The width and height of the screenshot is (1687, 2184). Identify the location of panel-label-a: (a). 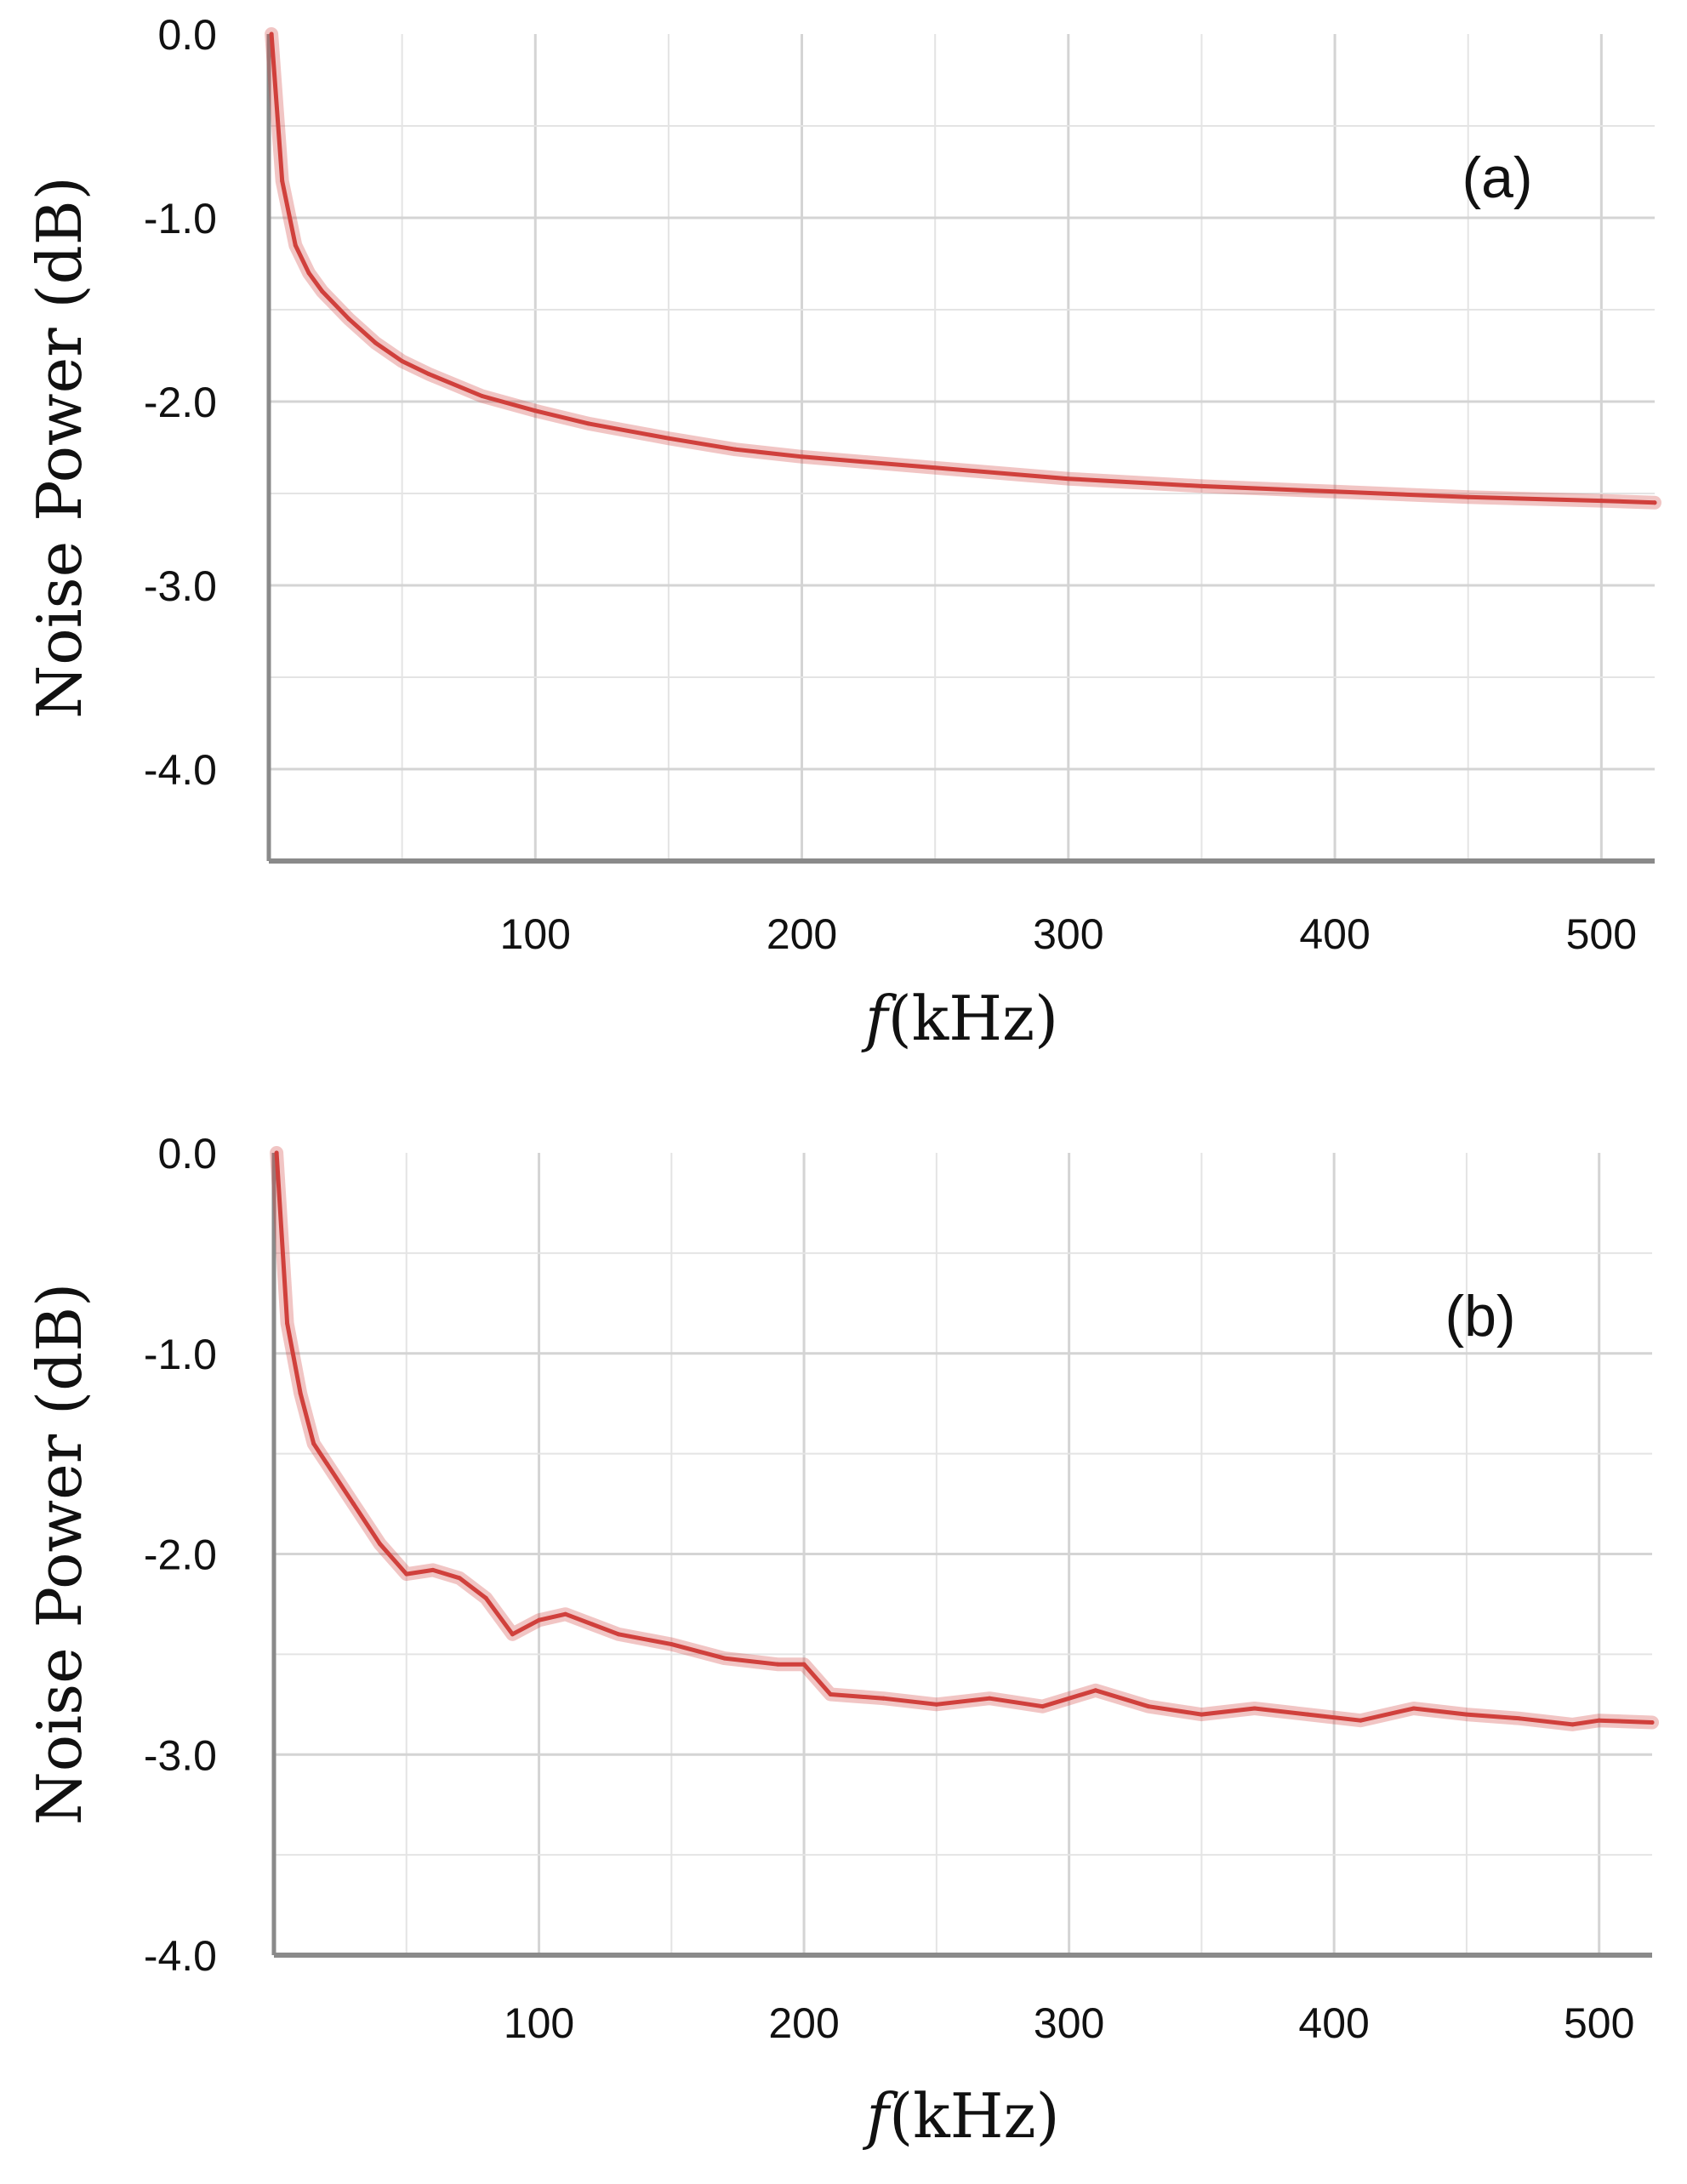
(1497, 178).